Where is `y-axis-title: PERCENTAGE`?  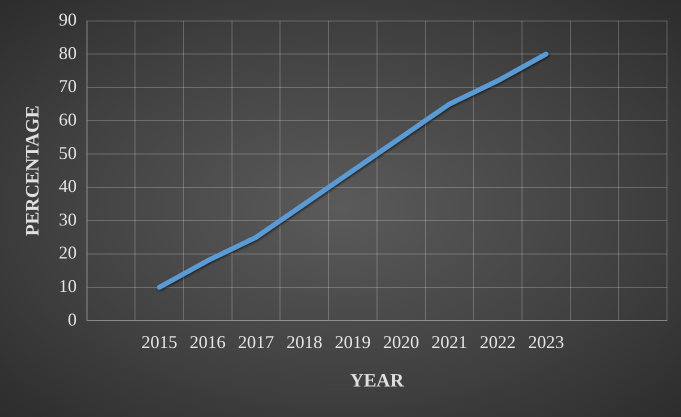 y-axis-title: PERCENTAGE is located at coordinates (33, 170).